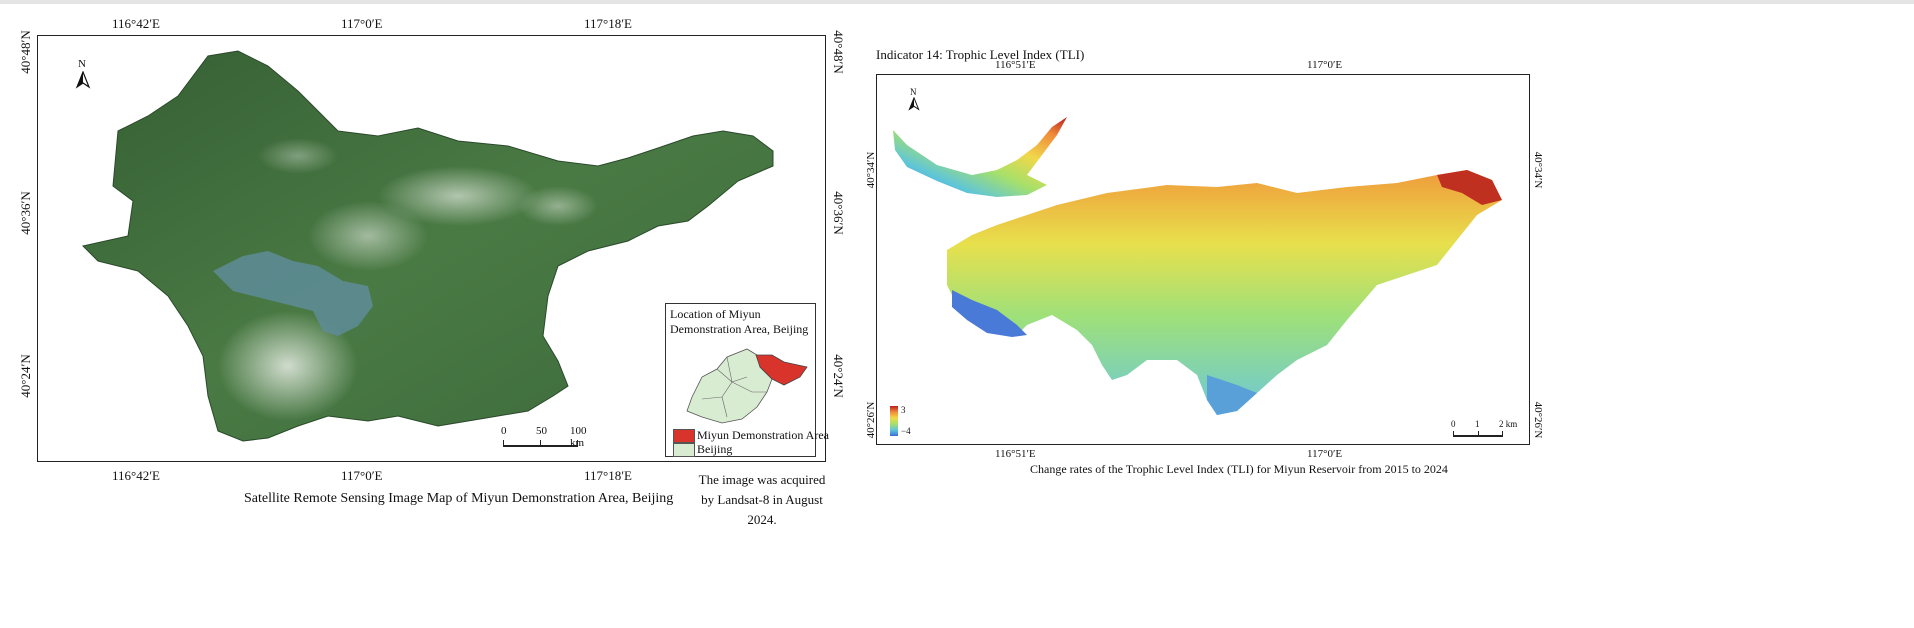  Describe the element at coordinates (25, 213) in the screenshot. I see `left-lat-label: 40°36′N` at that location.